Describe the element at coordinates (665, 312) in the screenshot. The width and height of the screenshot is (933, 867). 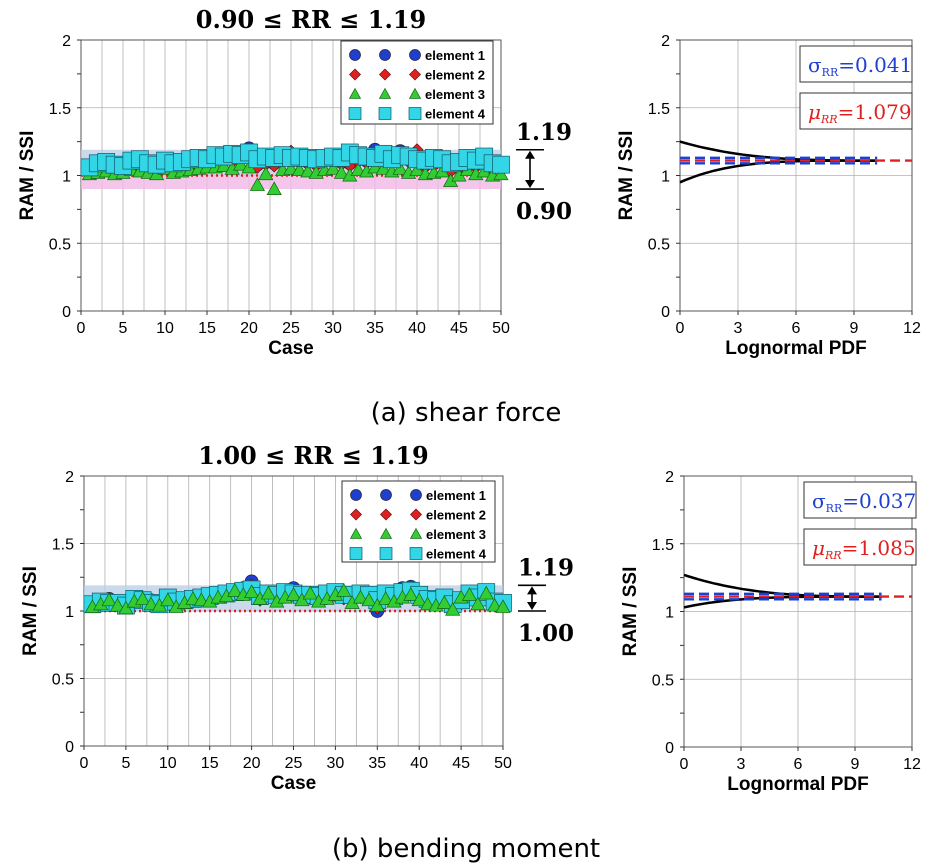
I see `a-pdf-y-tick-label: 0` at that location.